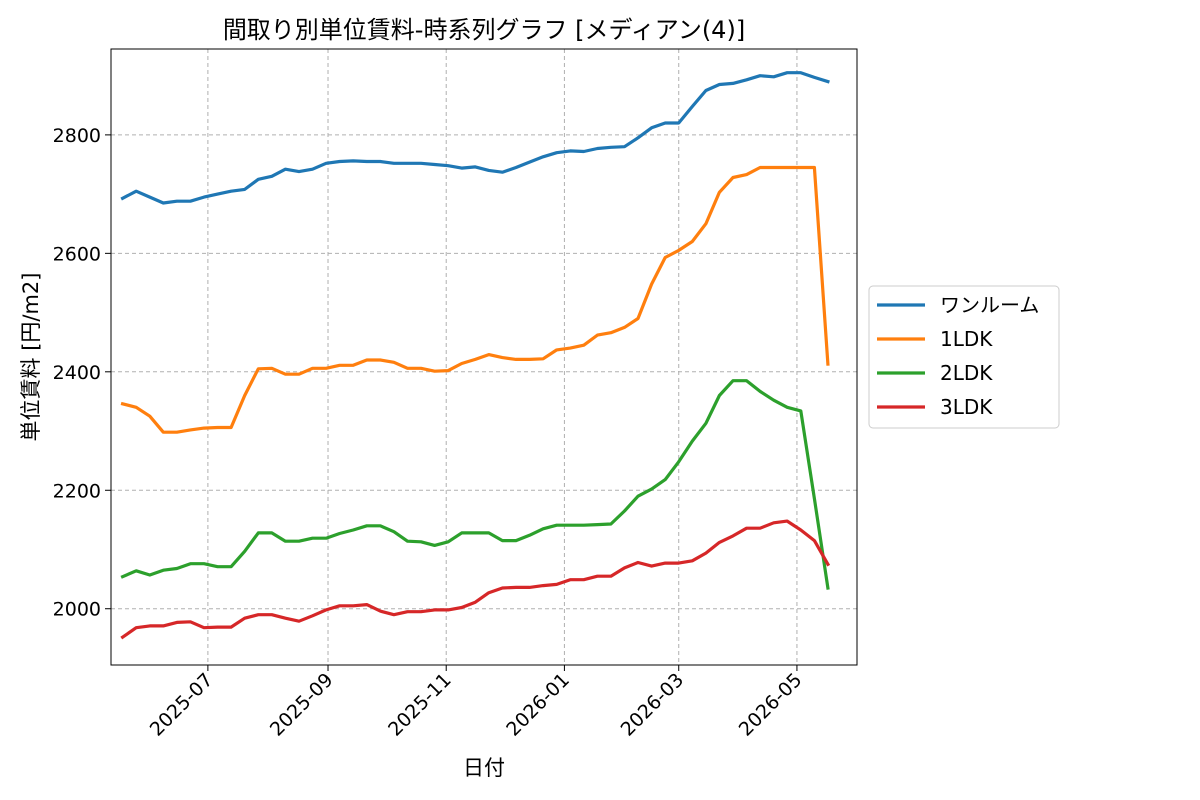 This screenshot has height=800, width=1200. I want to click on x-tick-label: 2026-03, so click(653, 705).